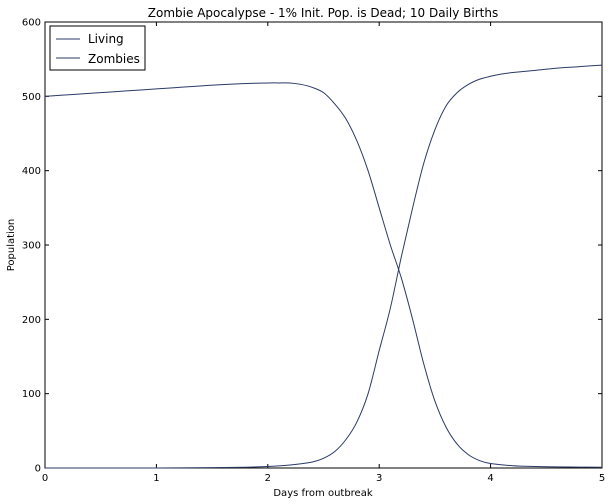  What do you see at coordinates (31, 246) in the screenshot?
I see `y-tick-label: 300` at bounding box center [31, 246].